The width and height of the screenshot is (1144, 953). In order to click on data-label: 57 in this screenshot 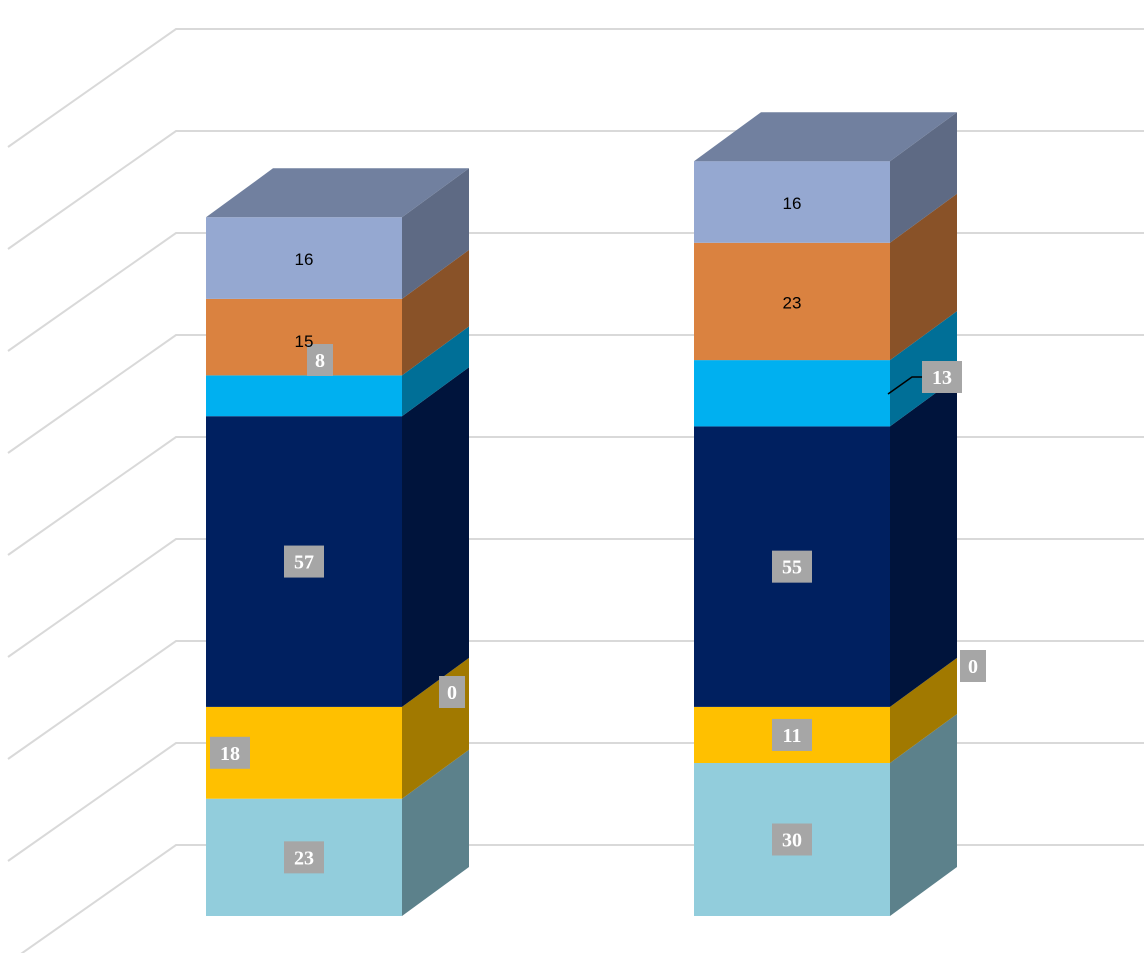, I will do `click(304, 563)`.